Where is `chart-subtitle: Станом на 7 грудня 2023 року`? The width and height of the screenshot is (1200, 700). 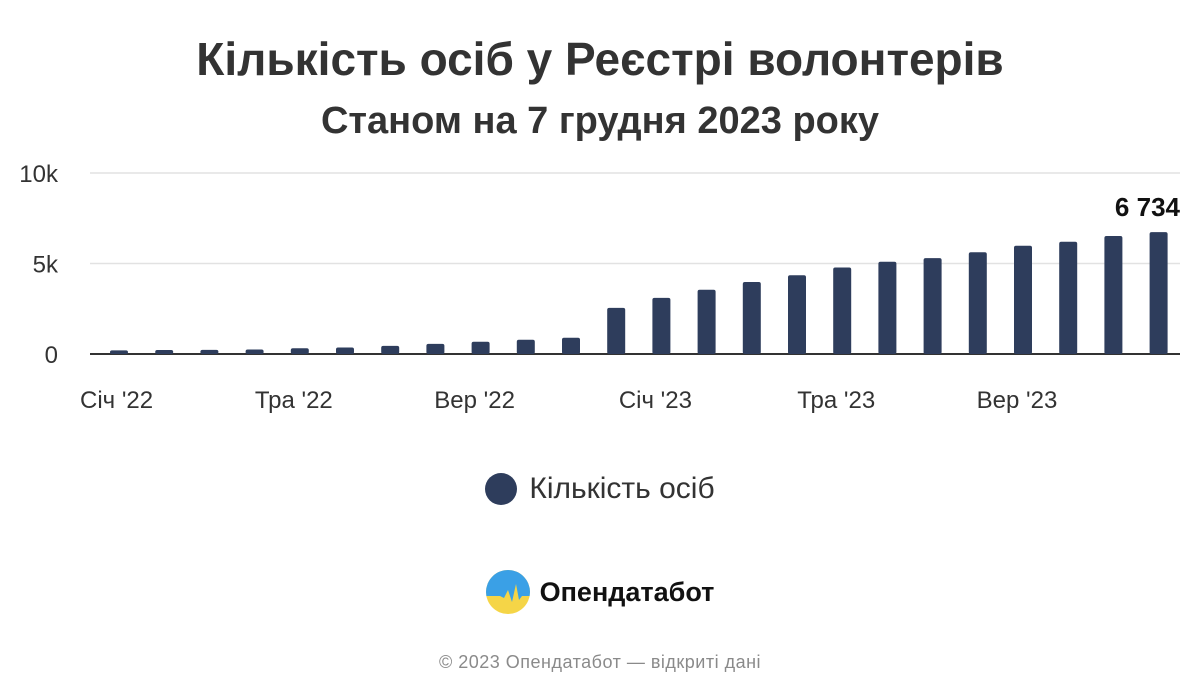 chart-subtitle: Станом на 7 грудня 2023 року is located at coordinates (600, 121).